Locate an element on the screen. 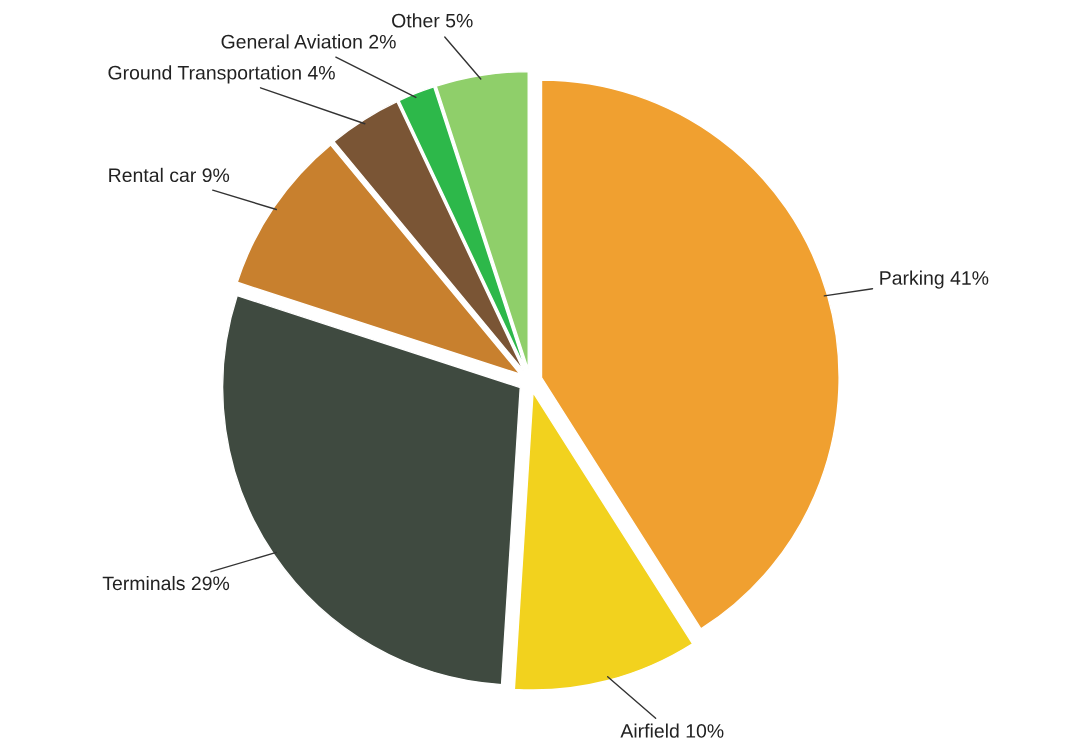 Image resolution: width=1081 pixels, height=744 pixels. slice-label: Parking 41% is located at coordinates (934, 279).